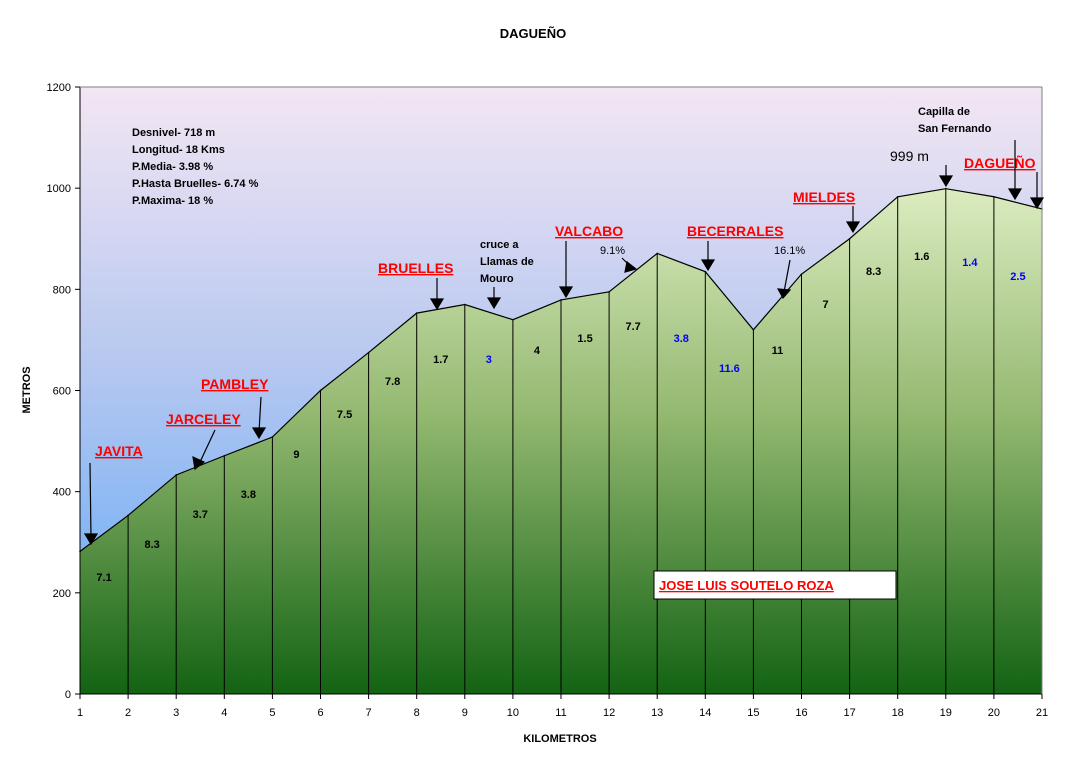 Image resolution: width=1066 pixels, height=766 pixels. I want to click on x-tick-label: 9, so click(465, 713).